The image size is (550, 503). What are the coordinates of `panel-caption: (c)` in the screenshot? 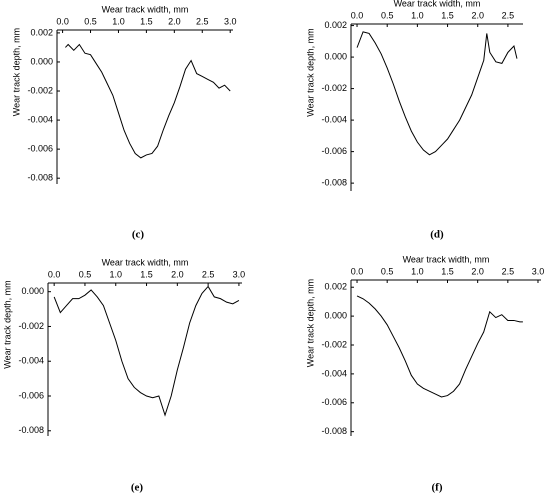 It's located at (138, 235).